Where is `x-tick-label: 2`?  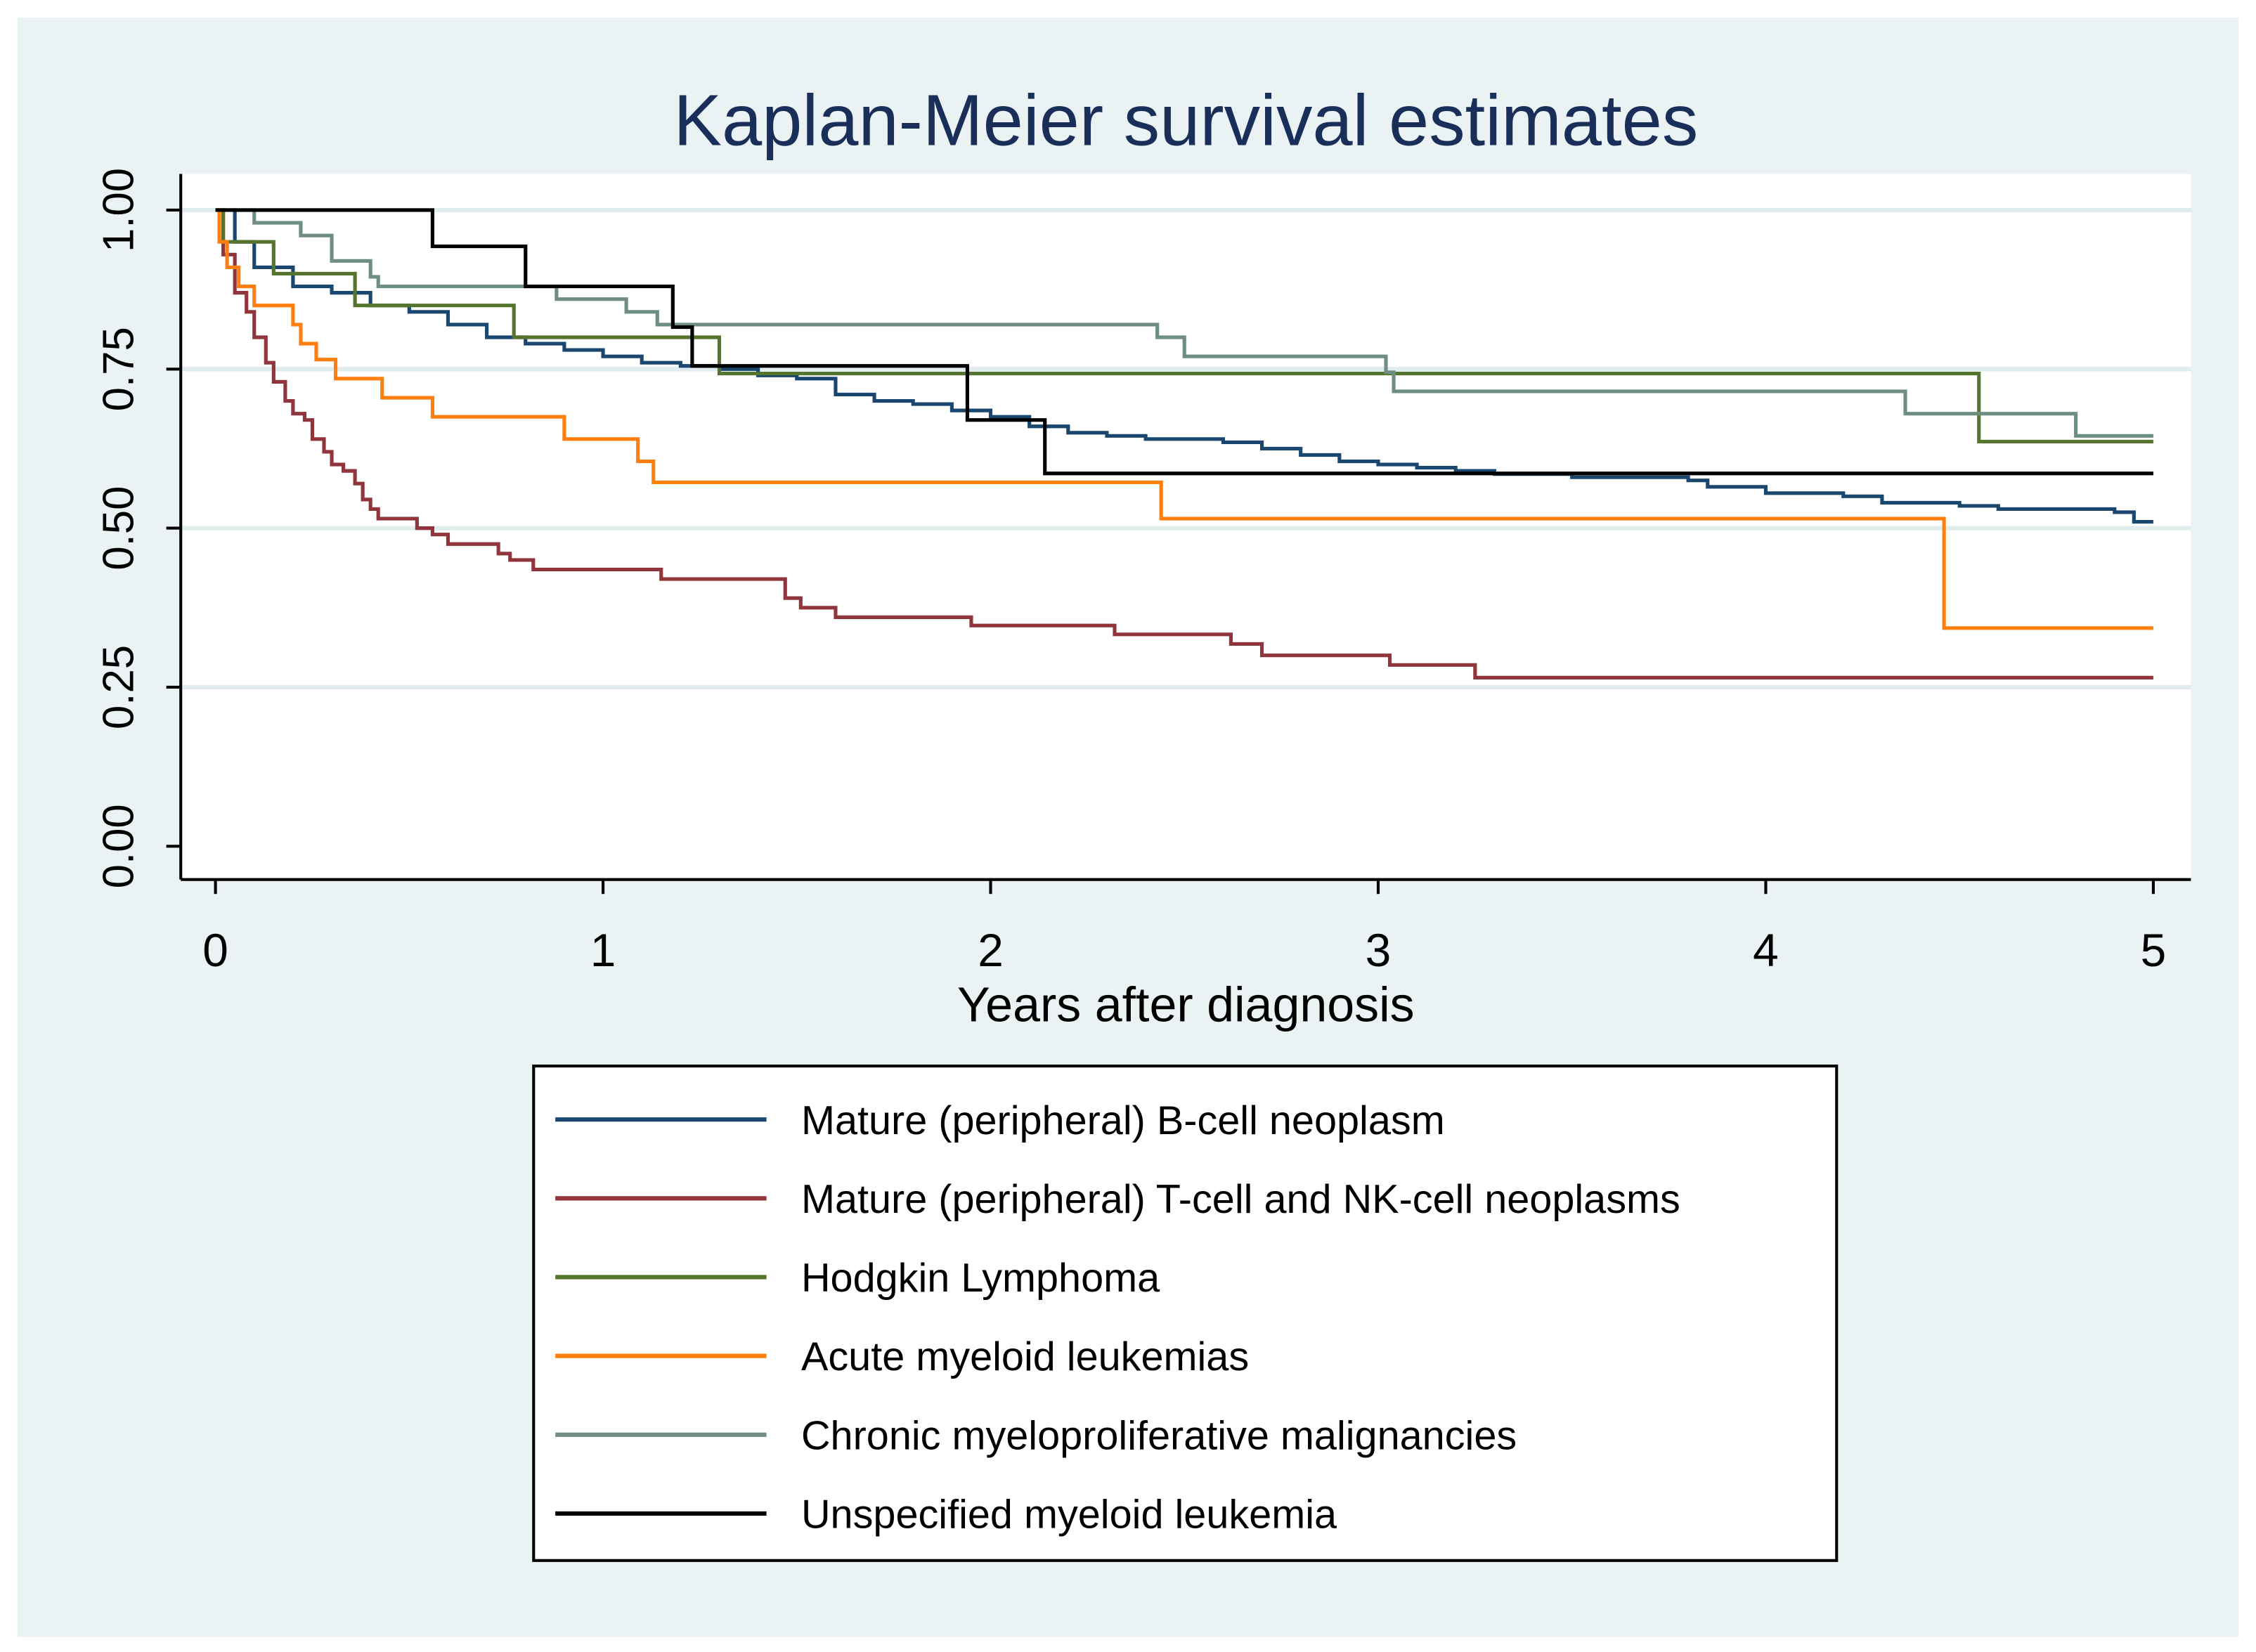
x-tick-label: 2 is located at coordinates (991, 950).